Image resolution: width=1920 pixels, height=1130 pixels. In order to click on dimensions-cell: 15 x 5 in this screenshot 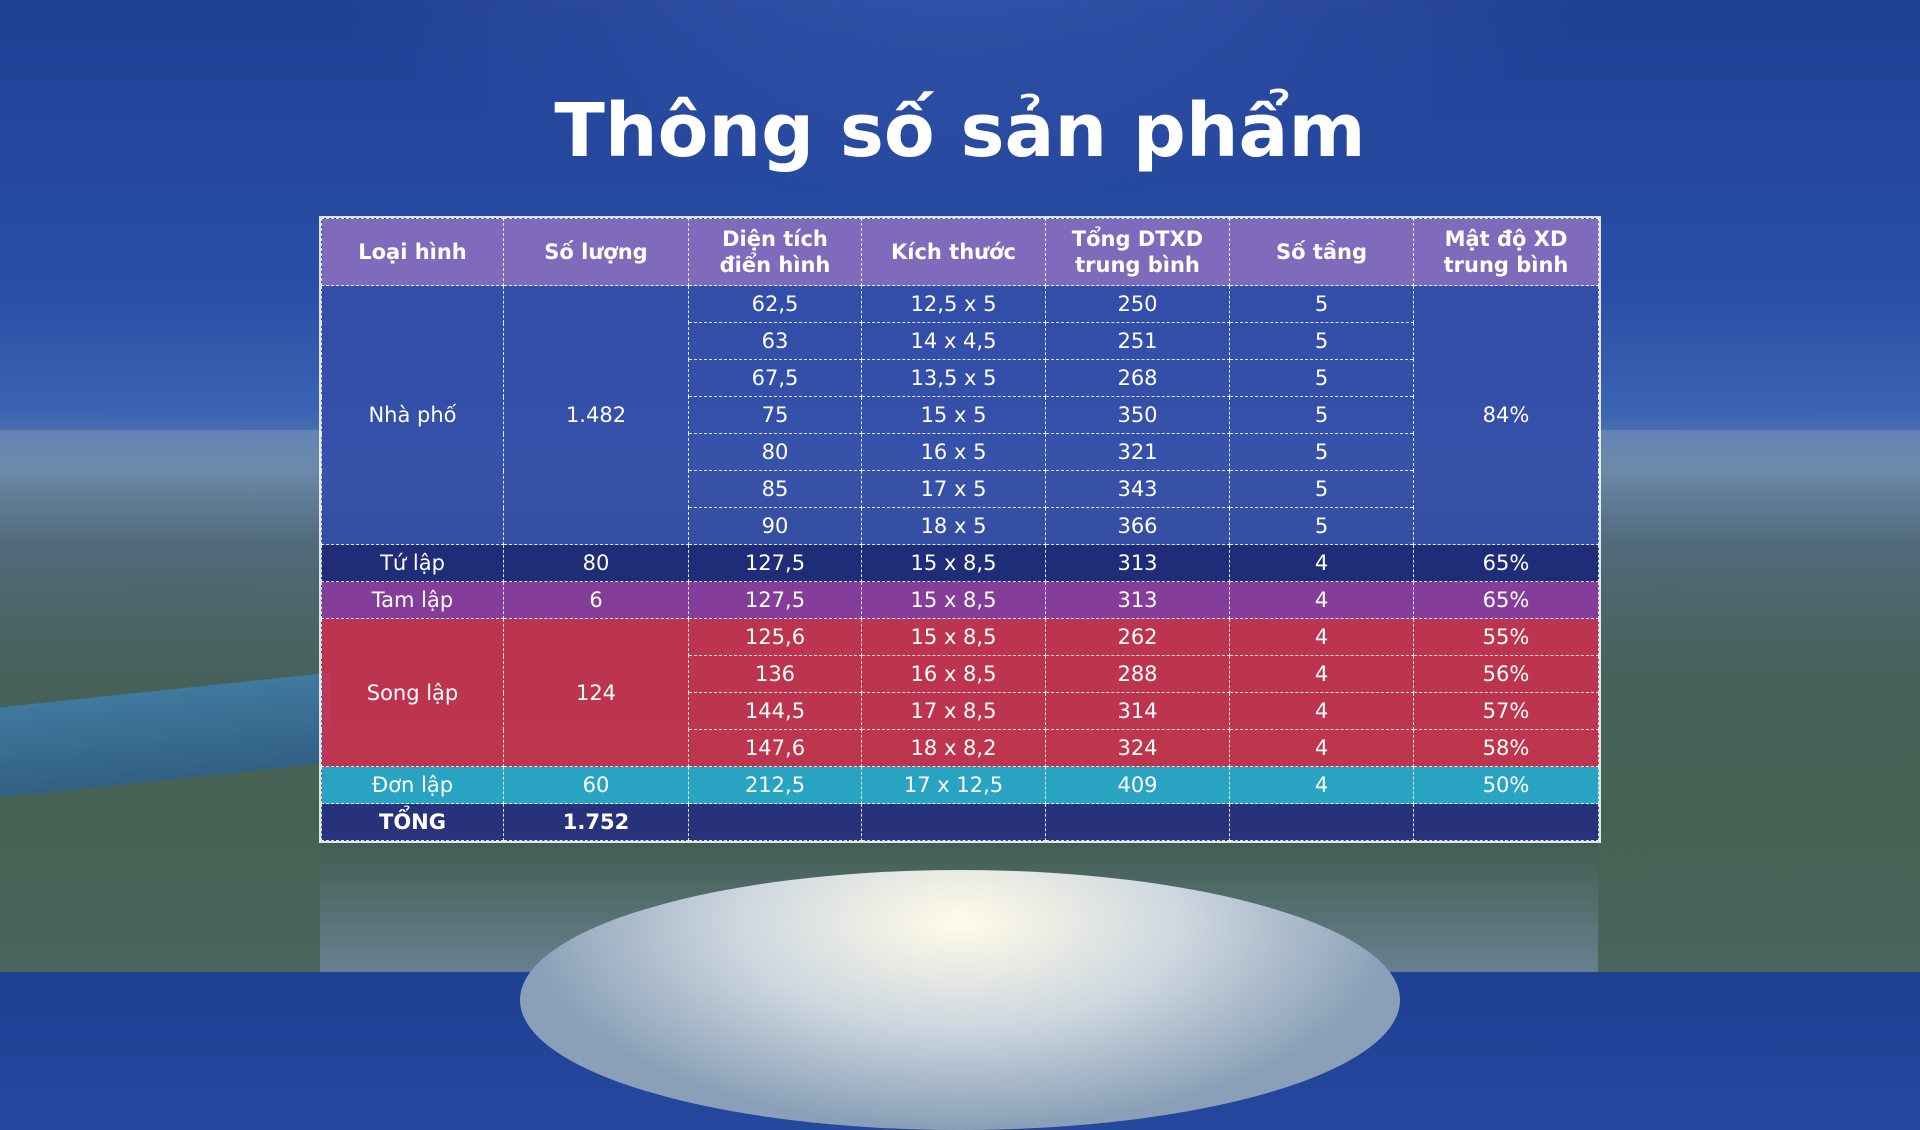, I will do `click(953, 415)`.